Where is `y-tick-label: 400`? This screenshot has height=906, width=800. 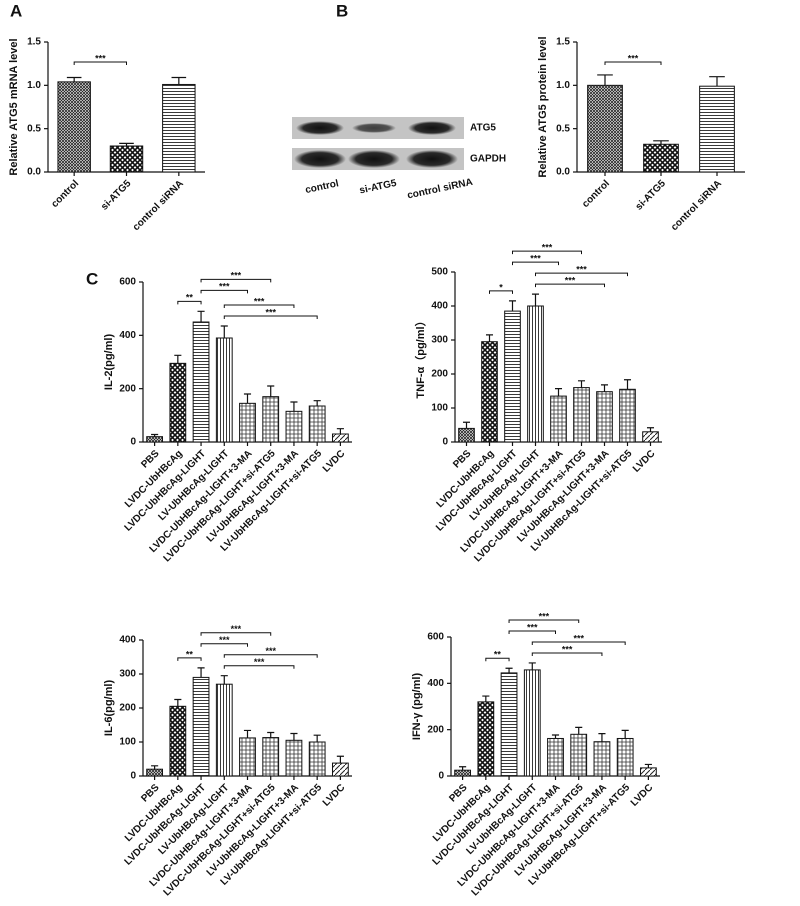 y-tick-label: 400 is located at coordinates (439, 306).